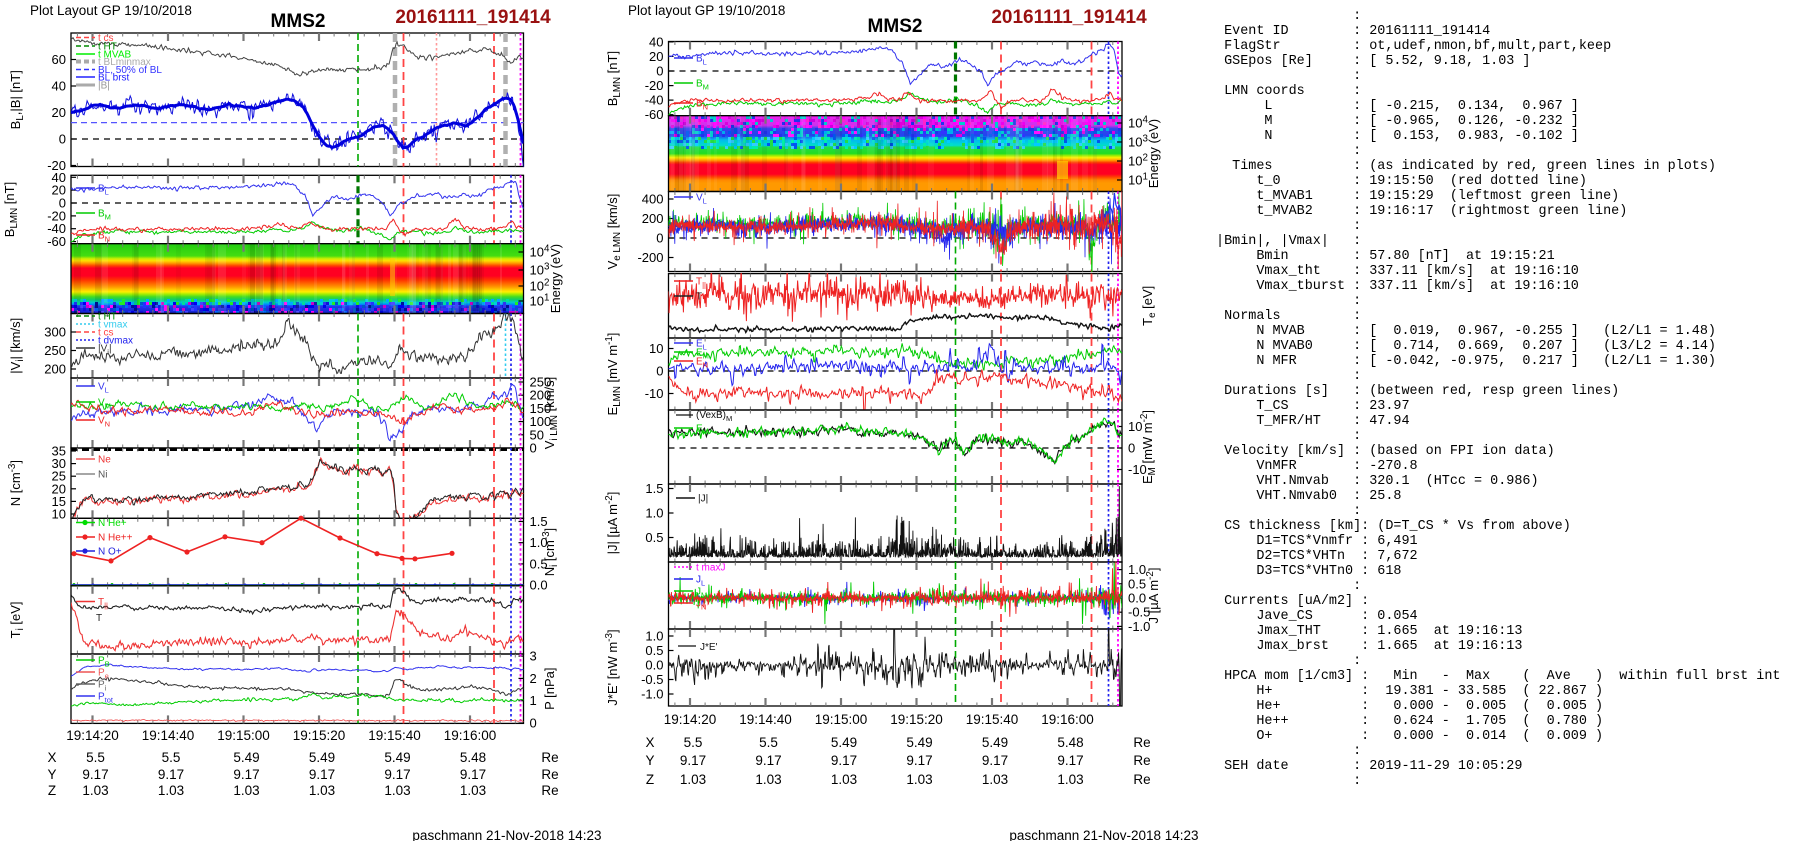  Describe the element at coordinates (533, 678) in the screenshot. I see `svg-text: 2` at that location.